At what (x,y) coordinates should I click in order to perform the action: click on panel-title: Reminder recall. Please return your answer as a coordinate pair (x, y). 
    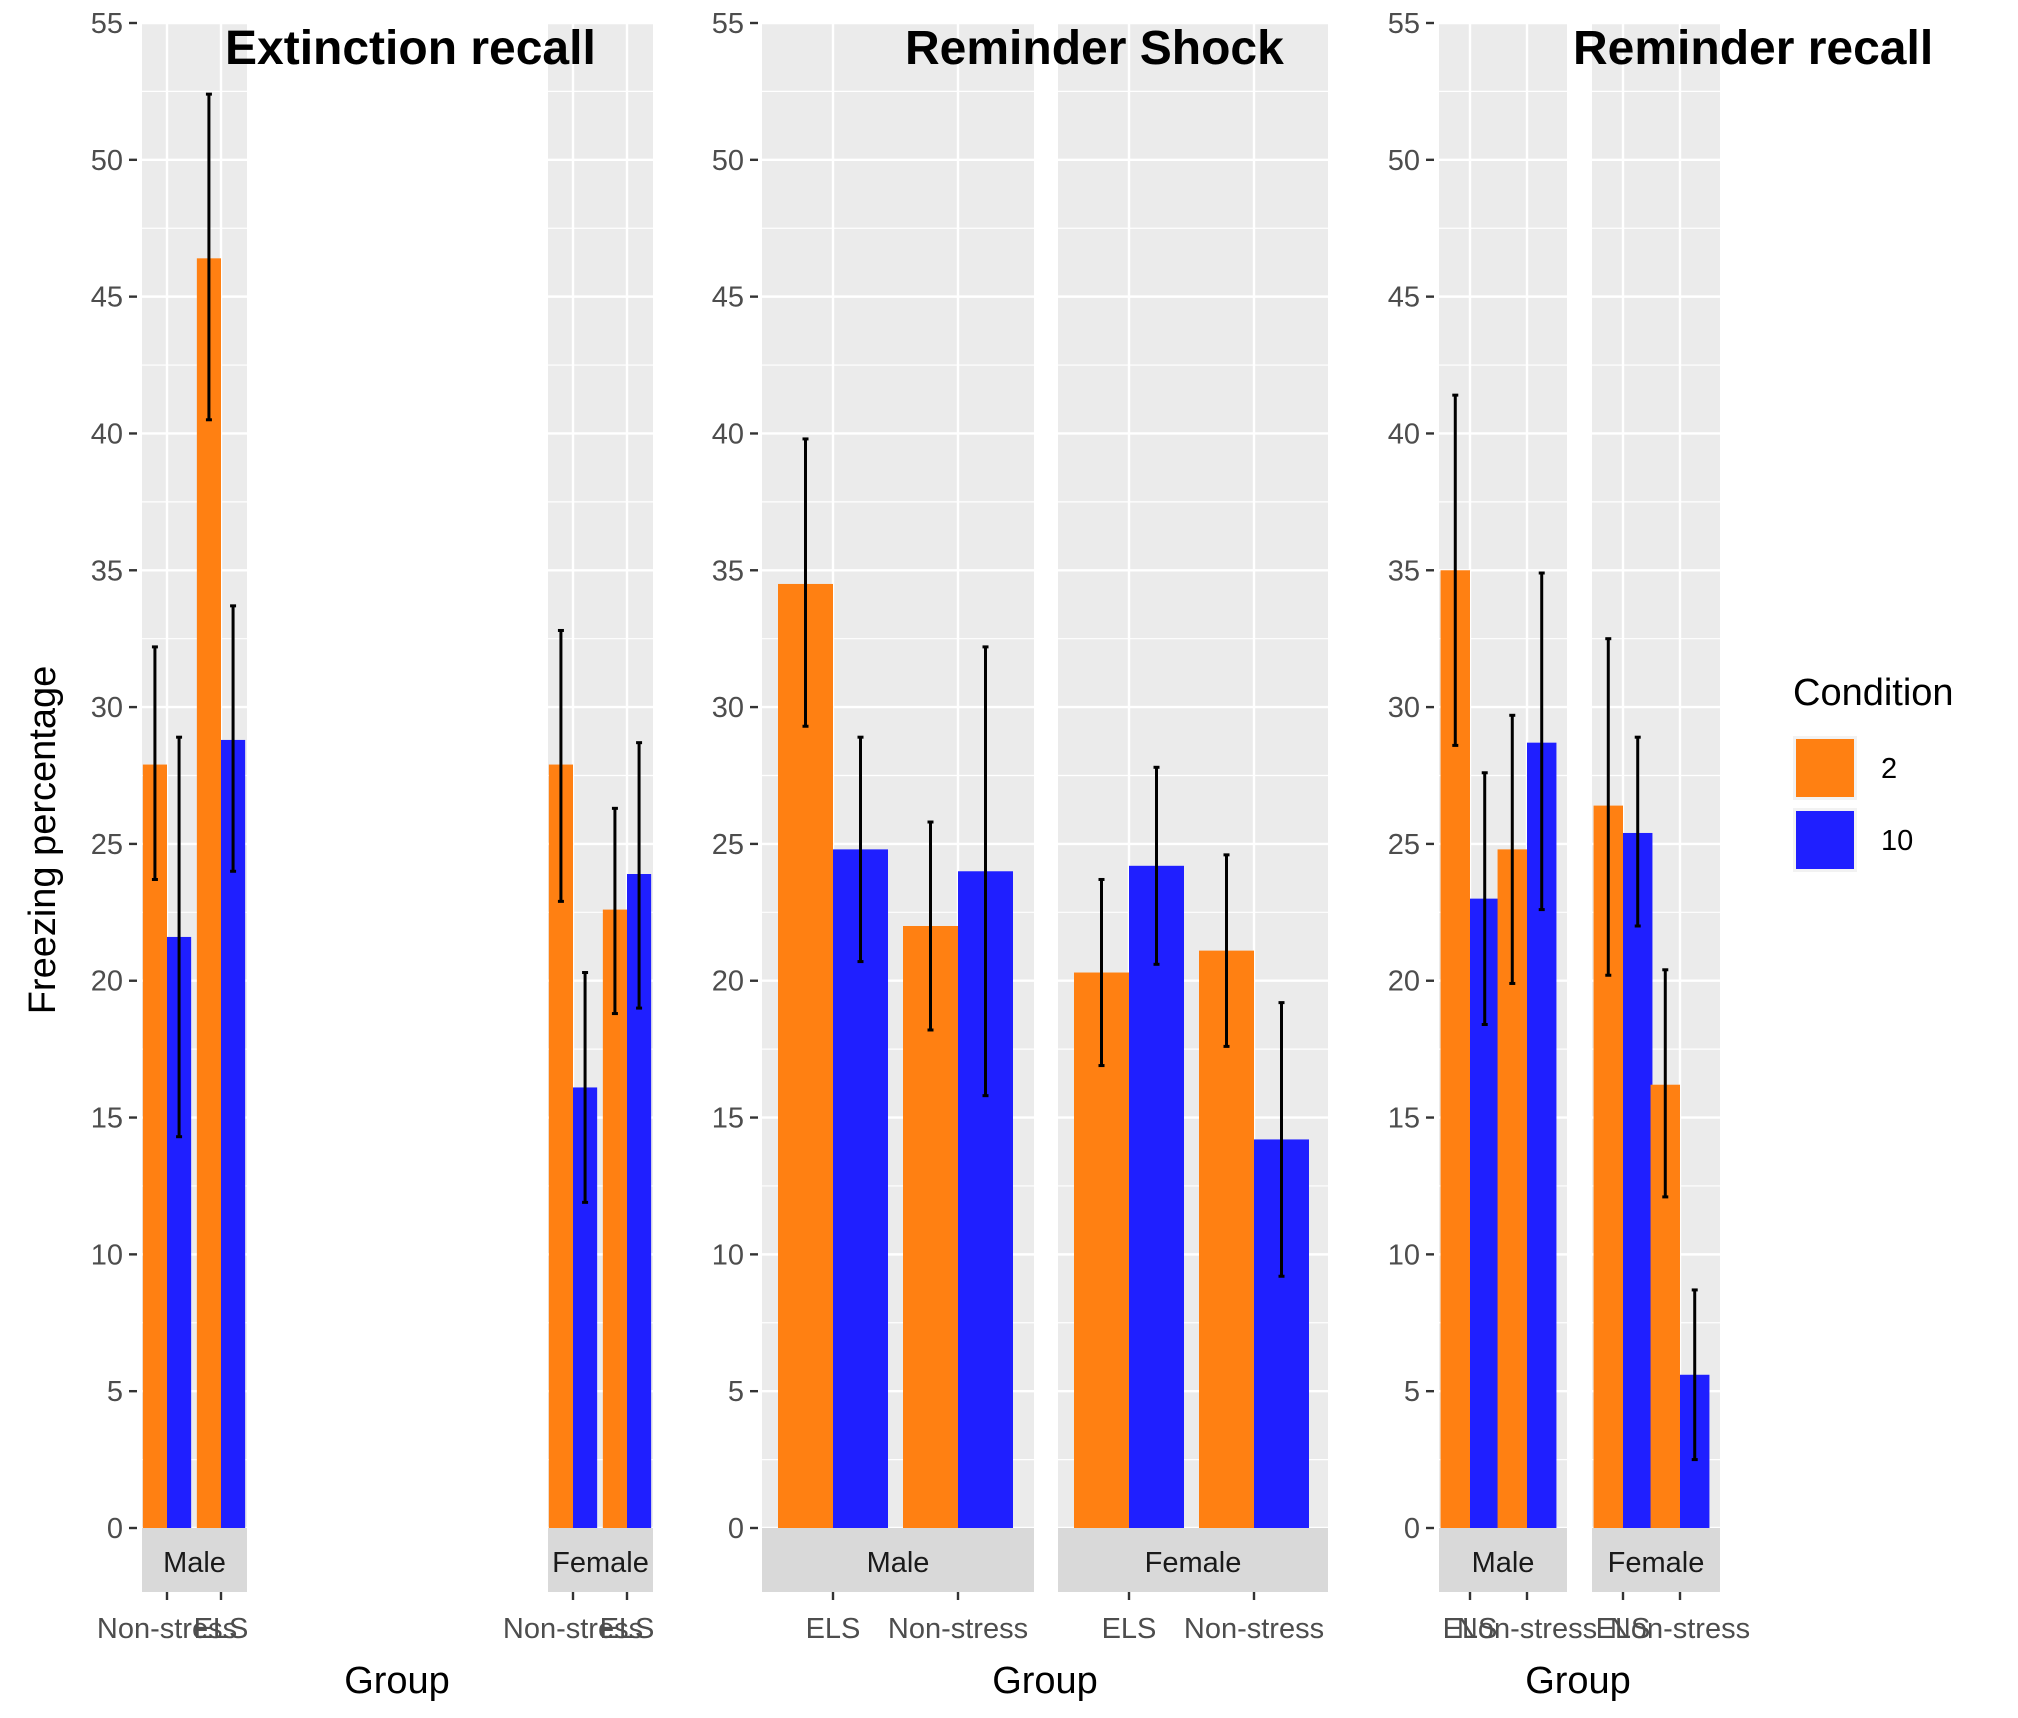
    Looking at the image, I should click on (1753, 48).